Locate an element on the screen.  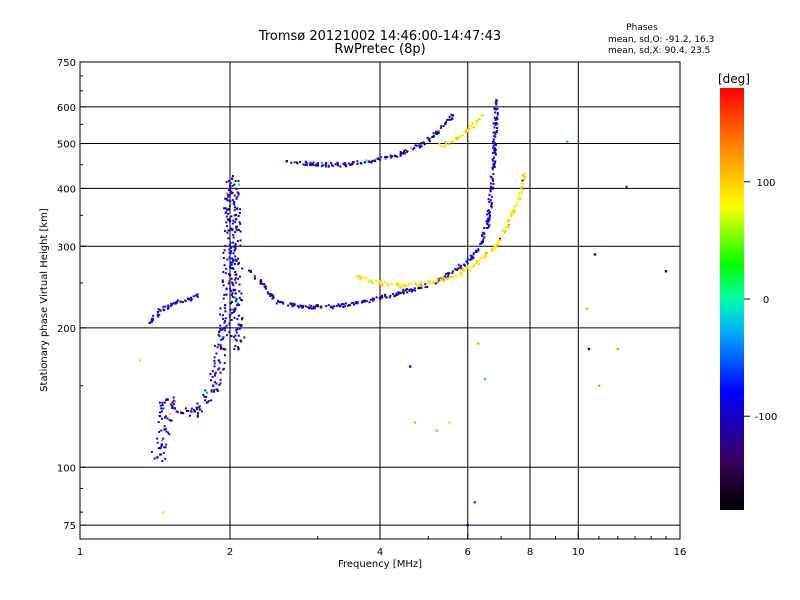
x-tick-label: 8 is located at coordinates (530, 552).